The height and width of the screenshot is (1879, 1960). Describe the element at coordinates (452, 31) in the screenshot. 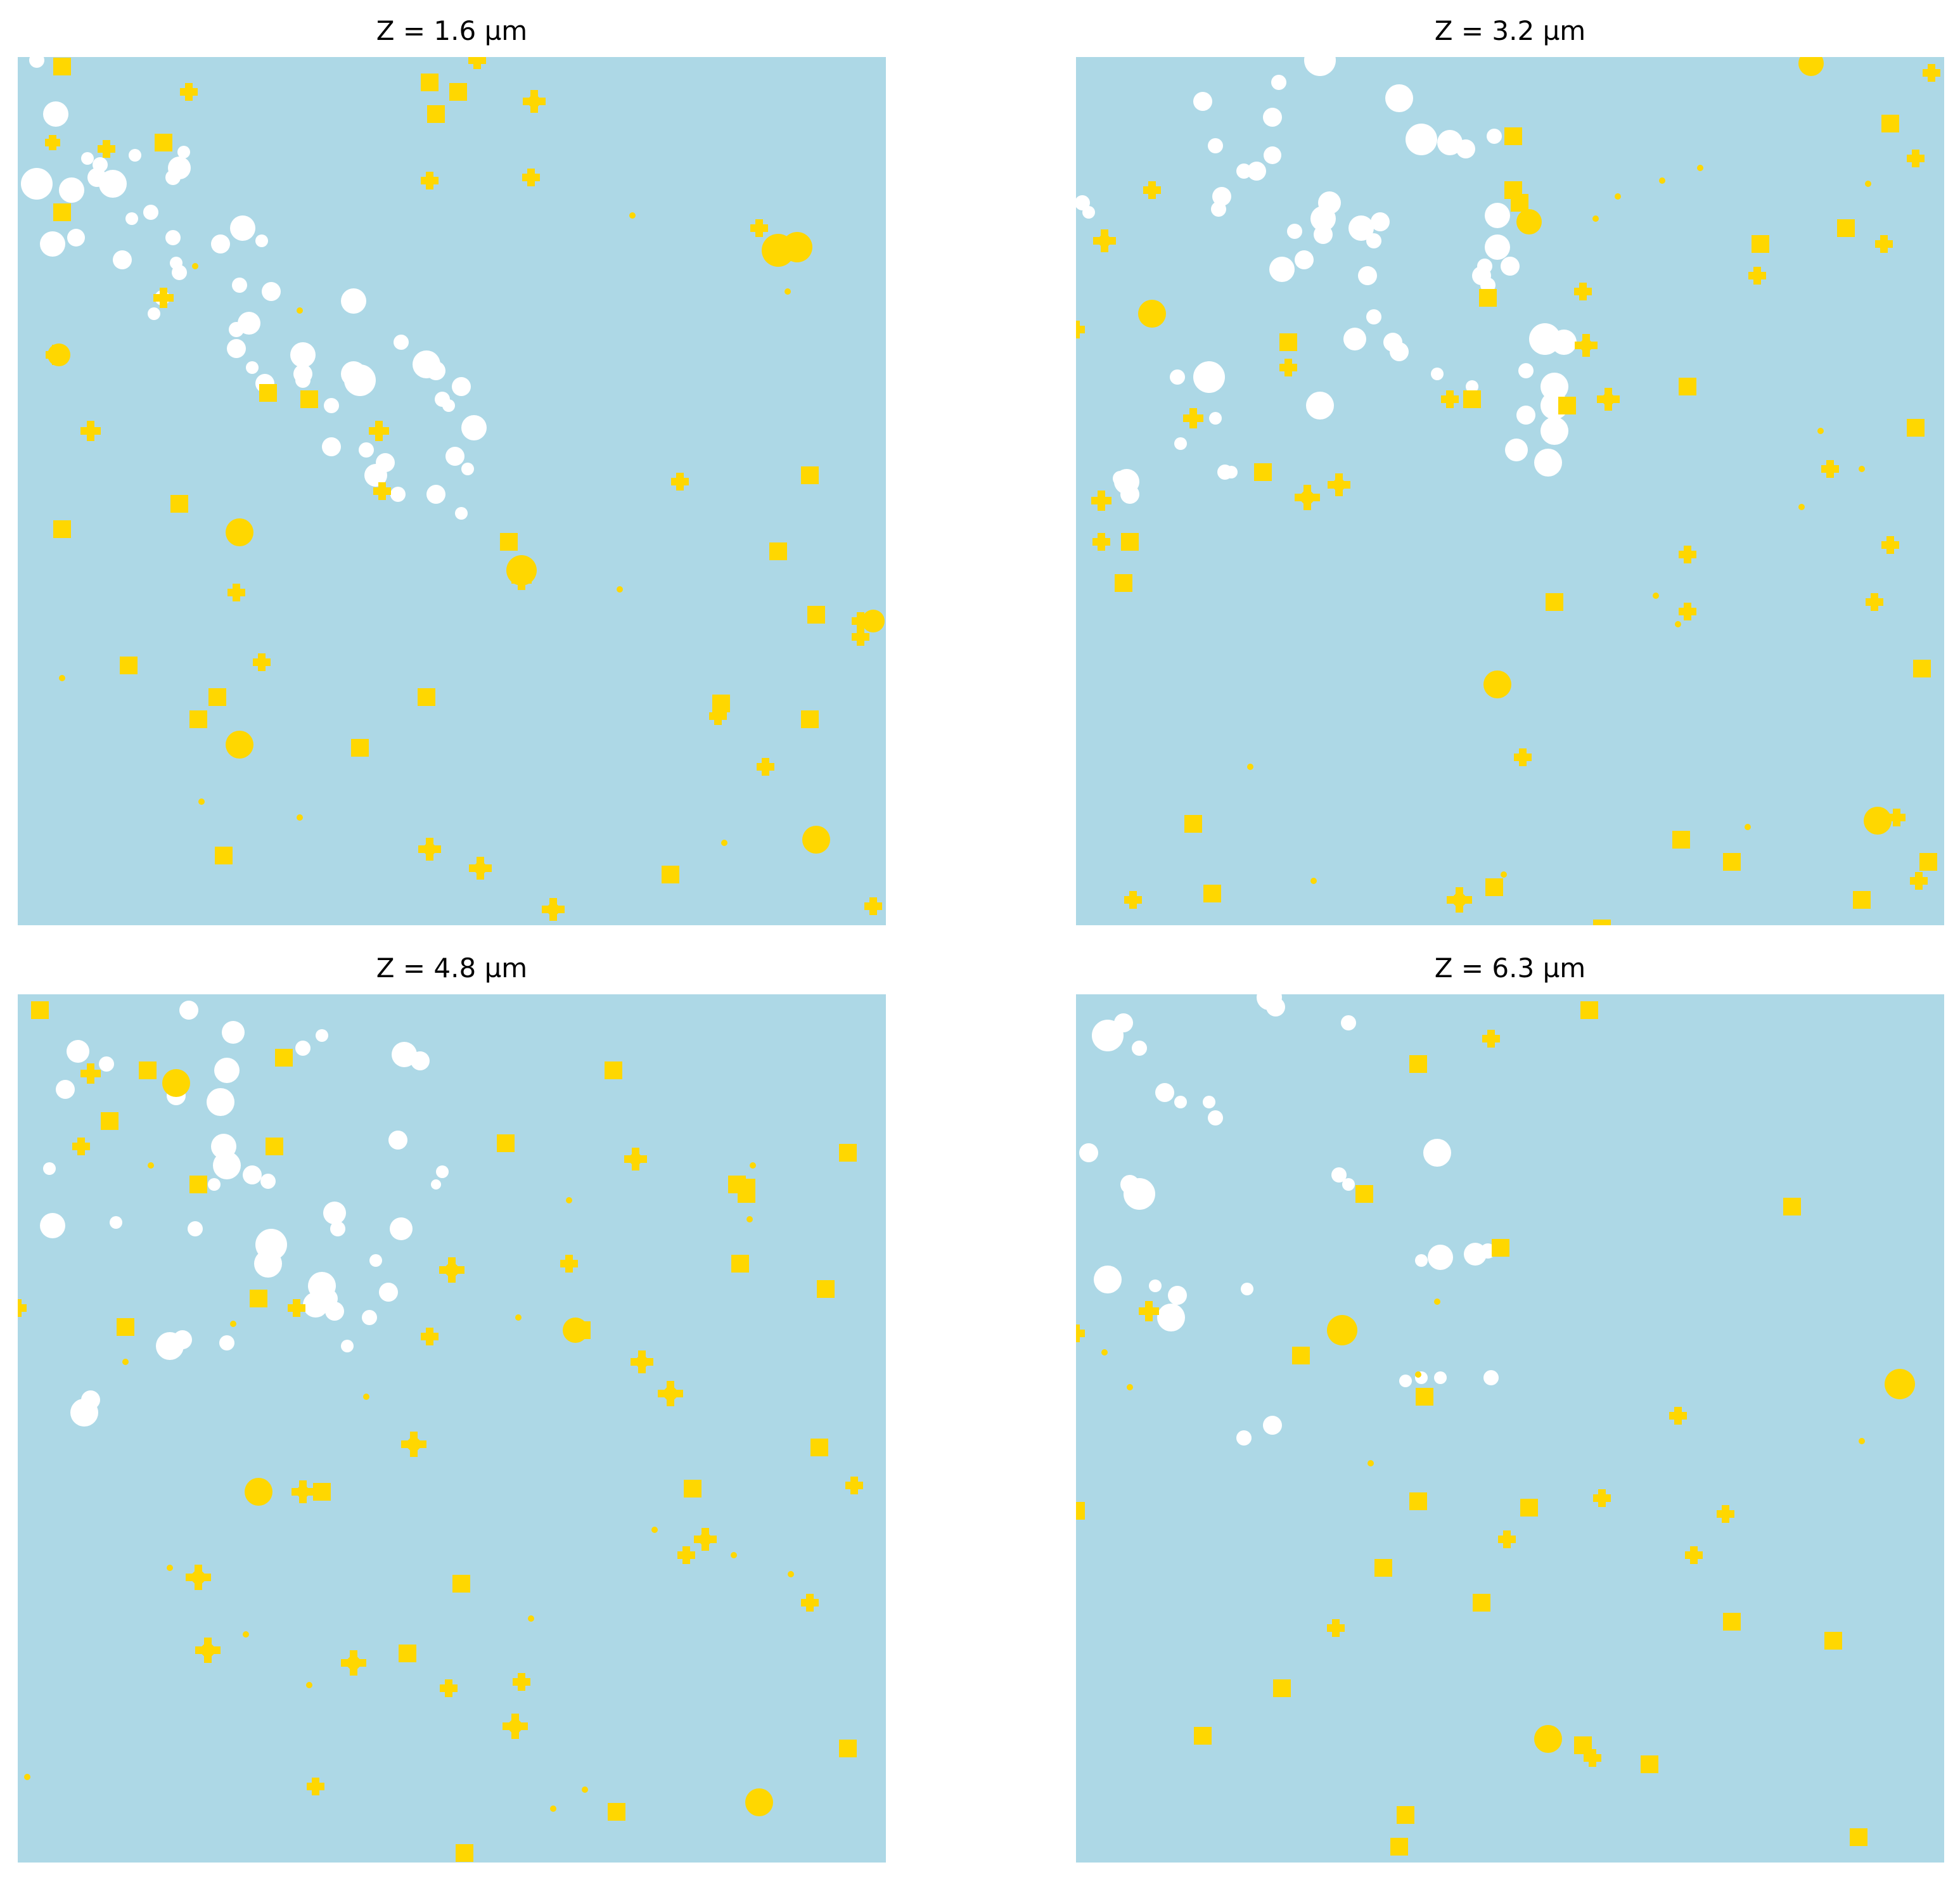

I see `panel-title-z-1-6: Z = 1.6 µm` at that location.